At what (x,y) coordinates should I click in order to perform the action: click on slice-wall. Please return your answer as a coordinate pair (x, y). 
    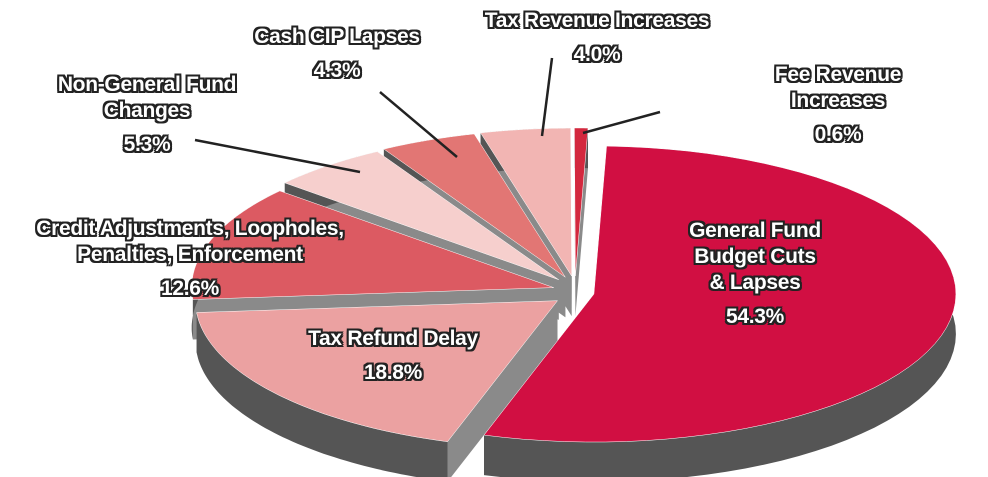
    Looking at the image, I should click on (322, 394).